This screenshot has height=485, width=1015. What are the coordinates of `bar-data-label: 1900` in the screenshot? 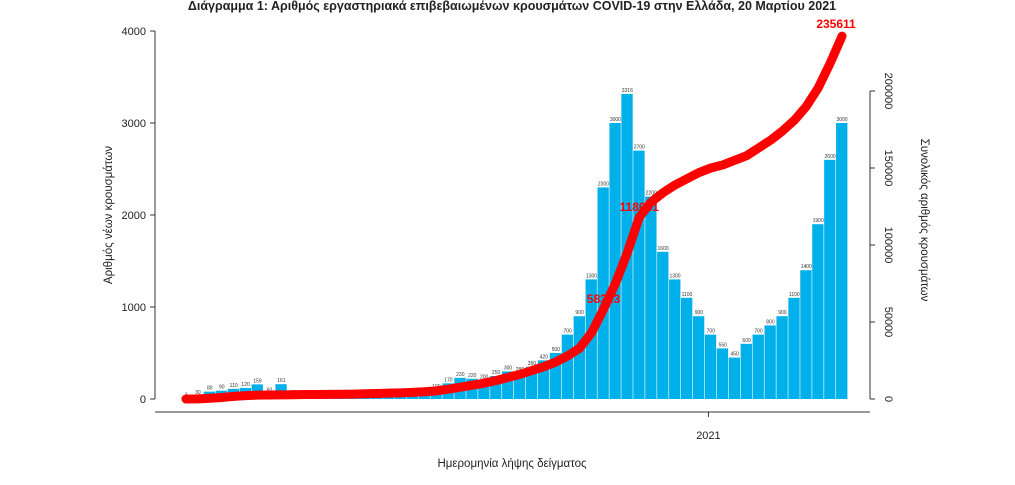 It's located at (818, 221).